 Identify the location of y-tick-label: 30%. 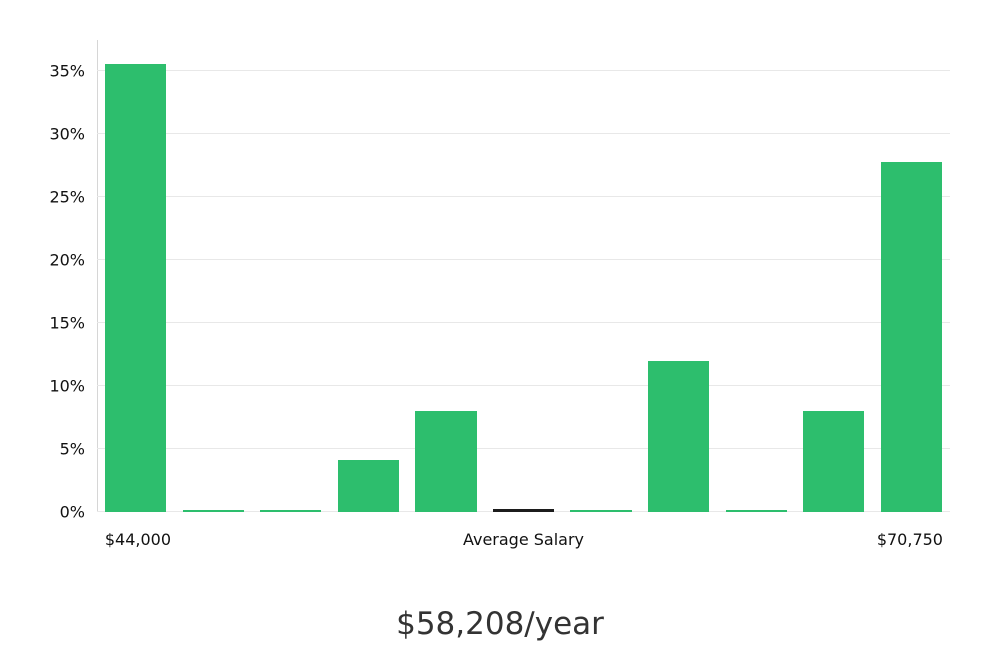
(67, 134).